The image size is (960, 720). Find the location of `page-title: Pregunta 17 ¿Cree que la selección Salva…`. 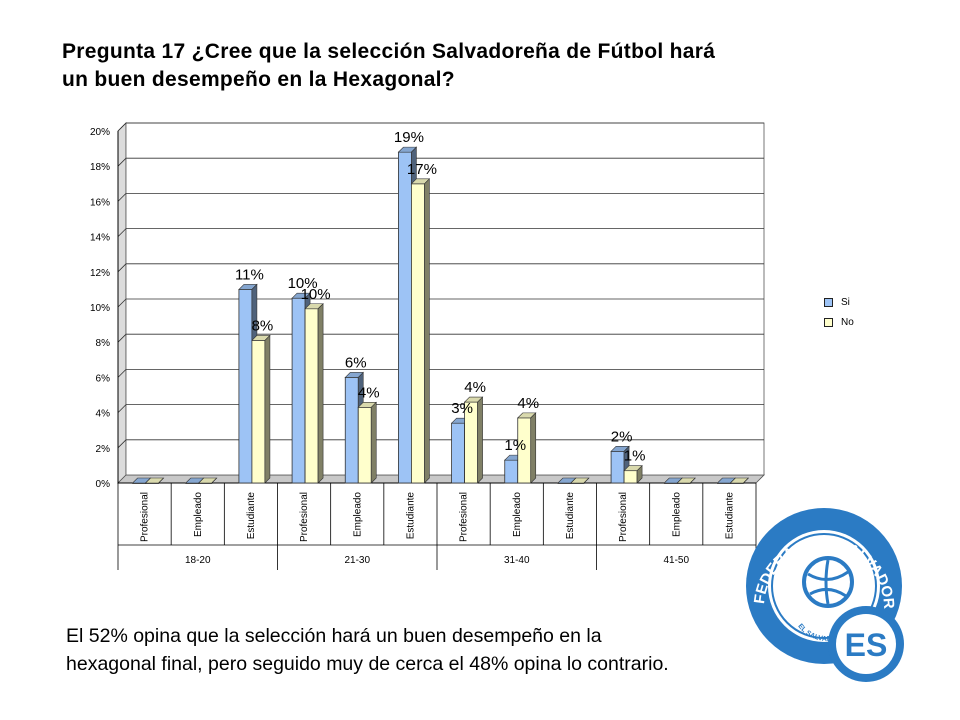

page-title: Pregunta 17 ¿Cree que la selección Salva… is located at coordinates (492, 66).